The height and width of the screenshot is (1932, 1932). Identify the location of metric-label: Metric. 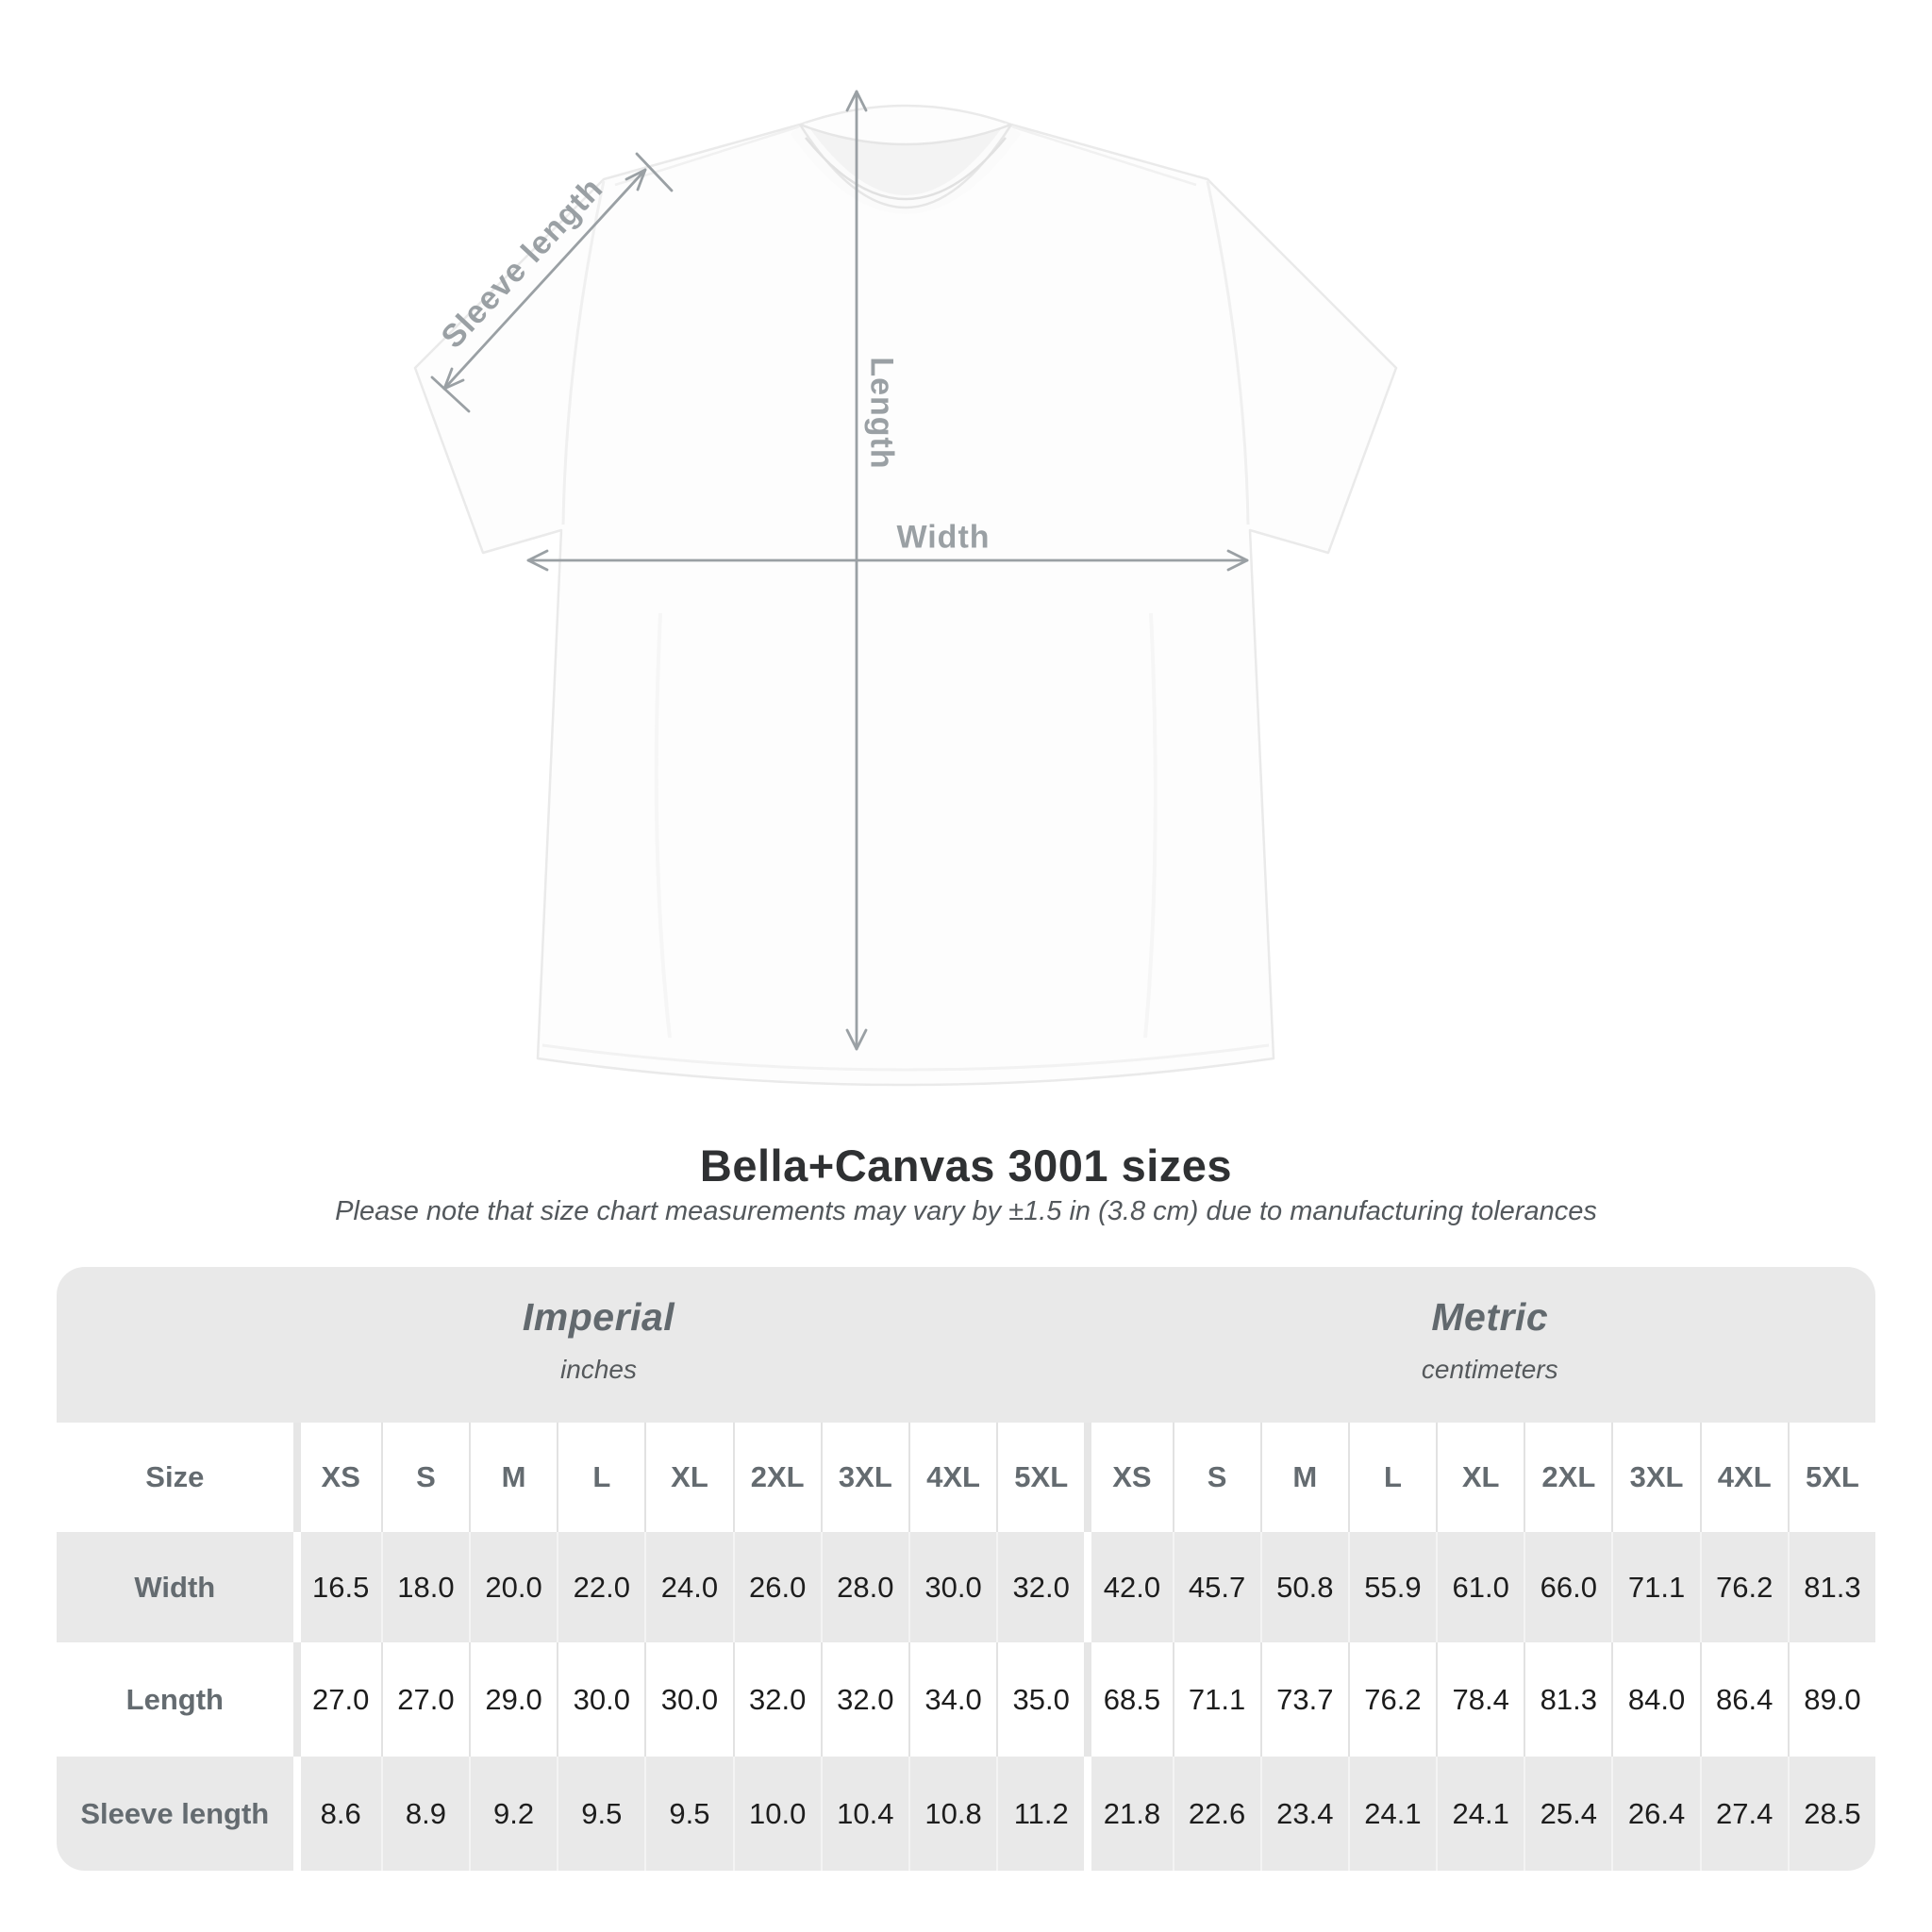
(1490, 1317).